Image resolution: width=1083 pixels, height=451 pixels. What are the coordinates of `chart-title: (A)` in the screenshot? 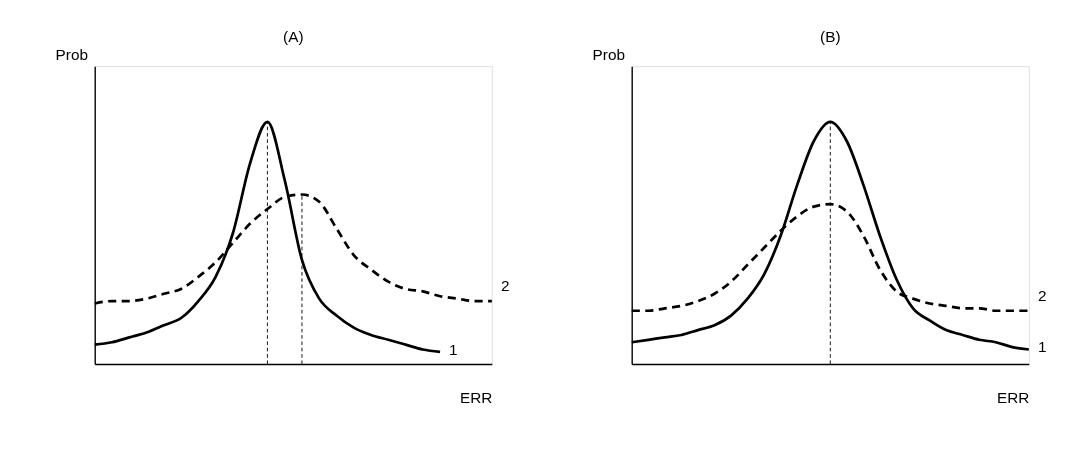 It's located at (293, 36).